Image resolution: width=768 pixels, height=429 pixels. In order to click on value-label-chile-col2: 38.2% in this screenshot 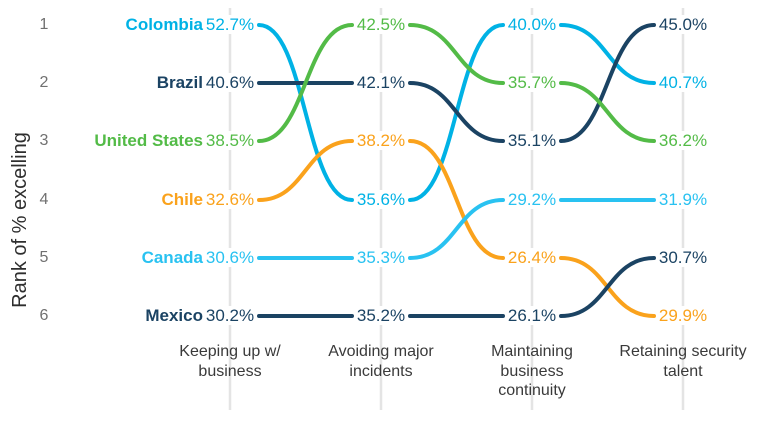, I will do `click(381, 141)`.